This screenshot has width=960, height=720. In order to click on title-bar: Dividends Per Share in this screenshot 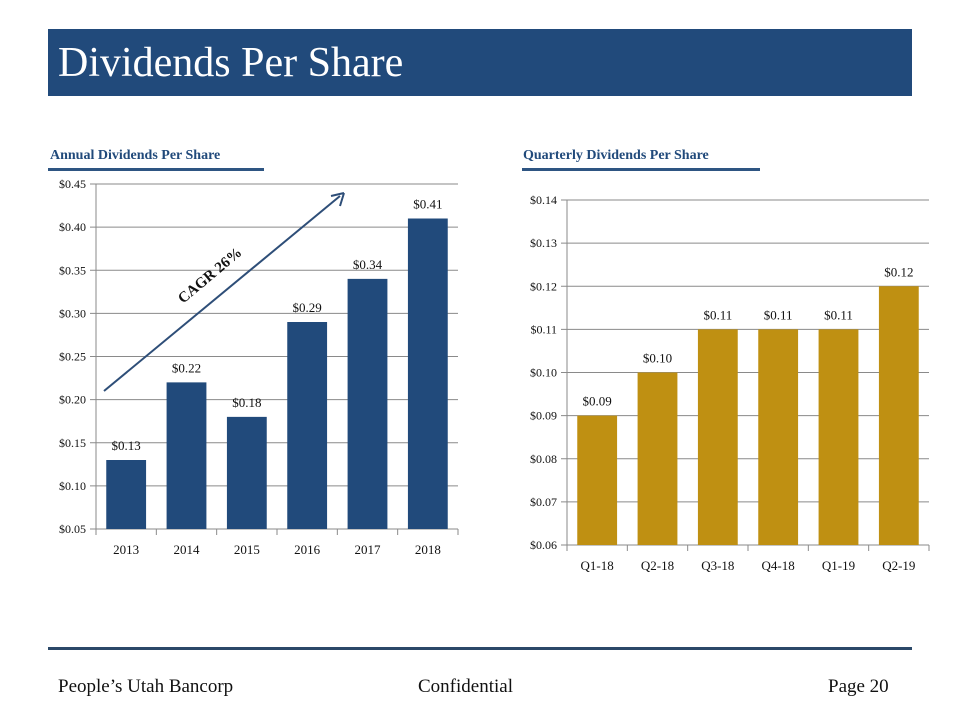, I will do `click(480, 62)`.